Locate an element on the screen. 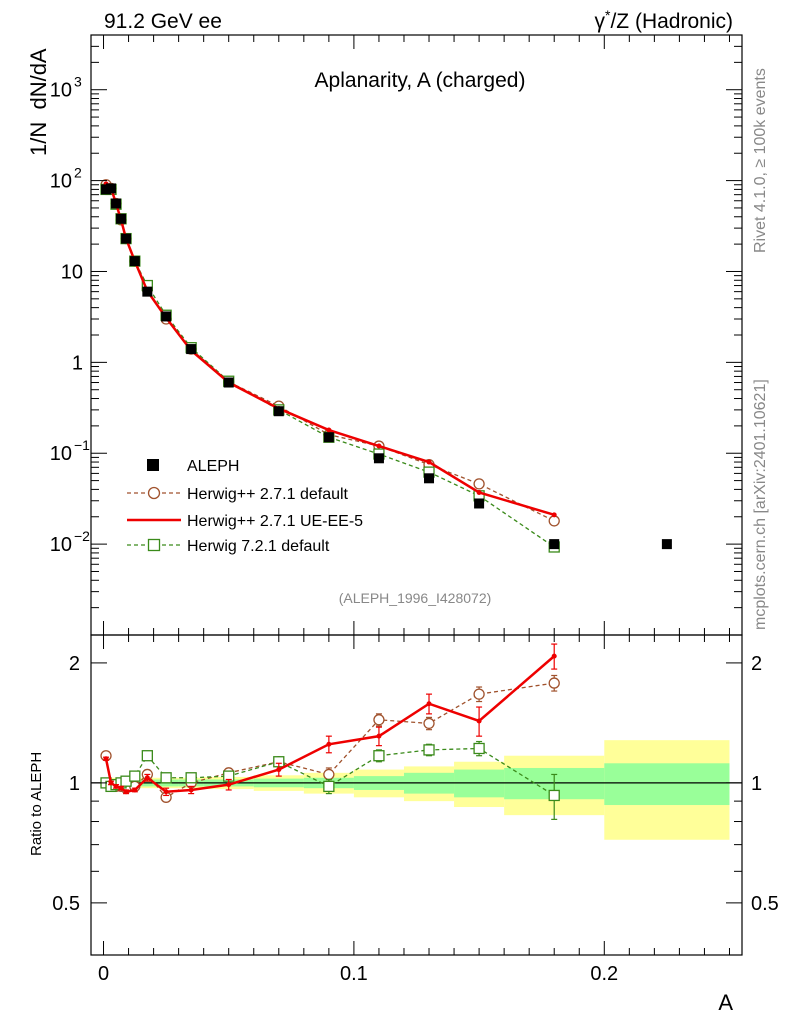 Image resolution: width=786 pixels, height=1024 pixels. header-right: γ*/Z (Hadronic) is located at coordinates (664, 20).